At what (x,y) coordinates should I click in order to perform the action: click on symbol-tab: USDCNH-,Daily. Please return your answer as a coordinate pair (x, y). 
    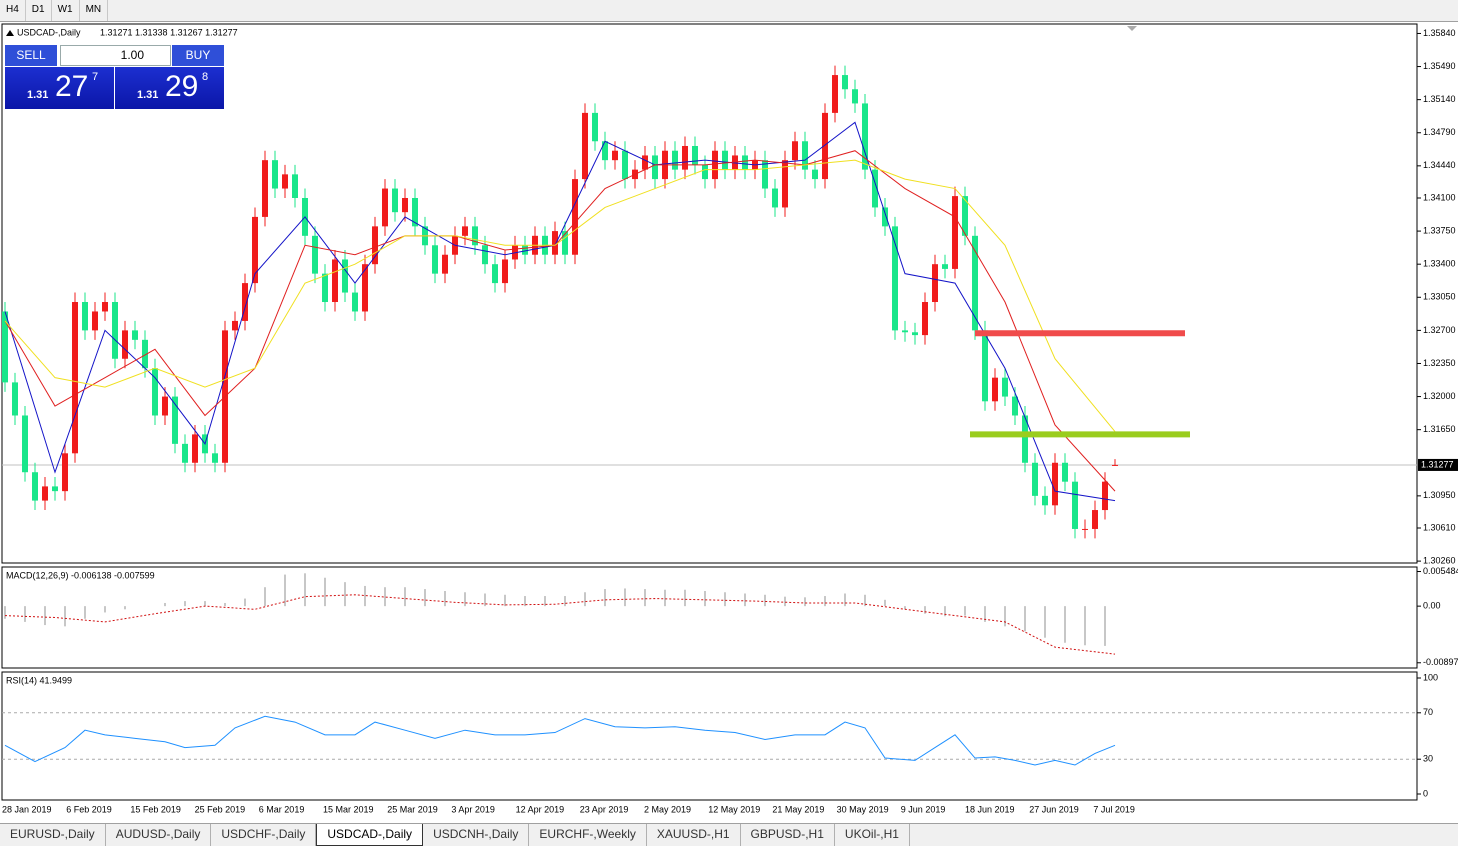
    Looking at the image, I should click on (476, 835).